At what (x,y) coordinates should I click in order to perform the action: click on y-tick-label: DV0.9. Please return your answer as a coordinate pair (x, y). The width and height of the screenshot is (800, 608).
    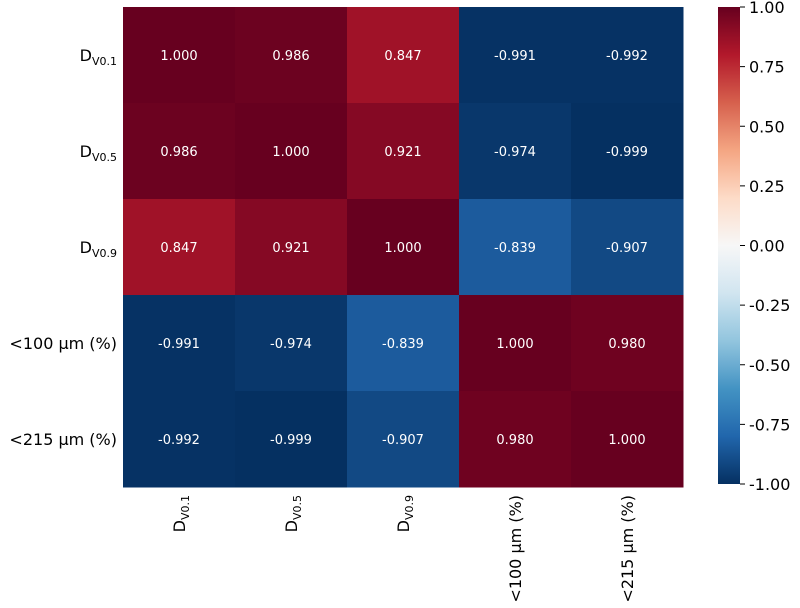
    Looking at the image, I should click on (98, 249).